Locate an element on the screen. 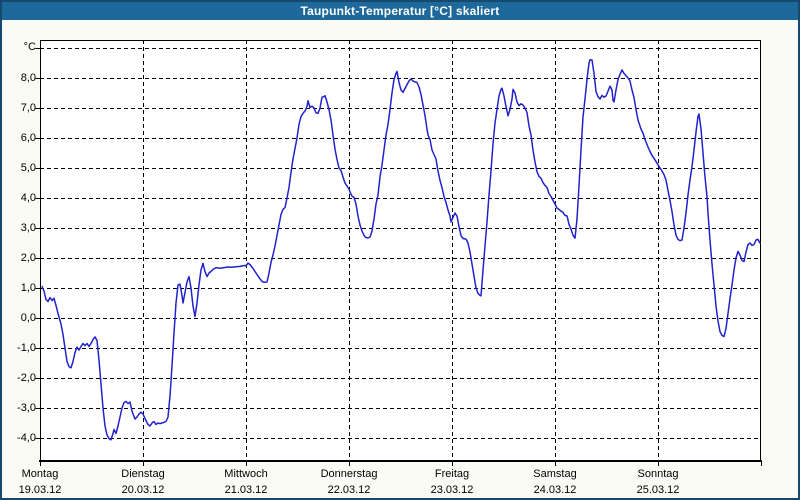 This screenshot has width=800, height=500. y-axis-label: 6,0 is located at coordinates (28, 138).